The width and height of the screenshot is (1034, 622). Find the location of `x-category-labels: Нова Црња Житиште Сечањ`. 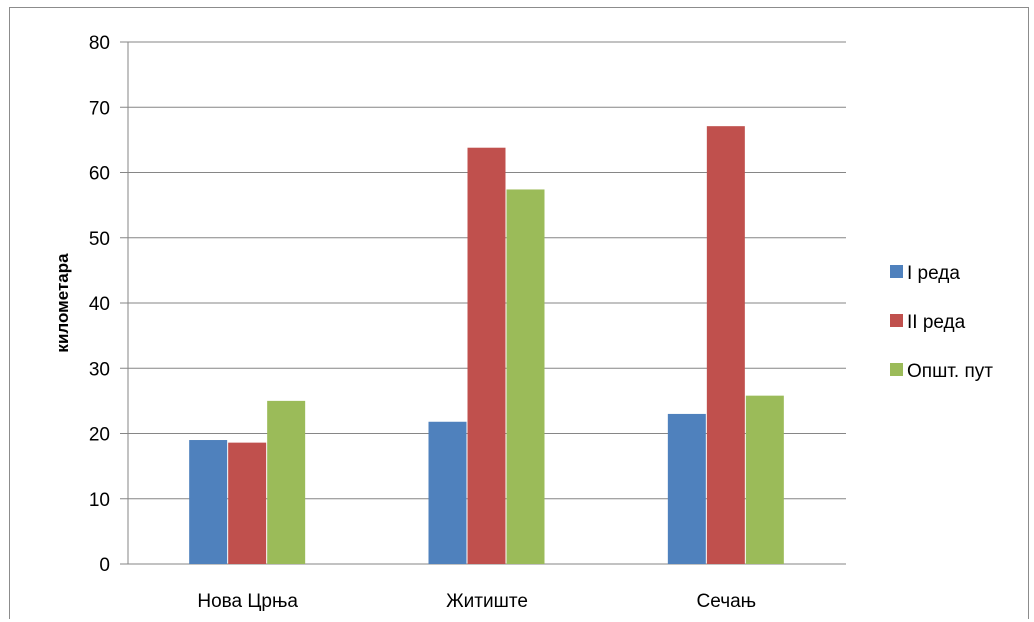

x-category-labels: Нова Црња Житиште Сечањ is located at coordinates (476, 601).